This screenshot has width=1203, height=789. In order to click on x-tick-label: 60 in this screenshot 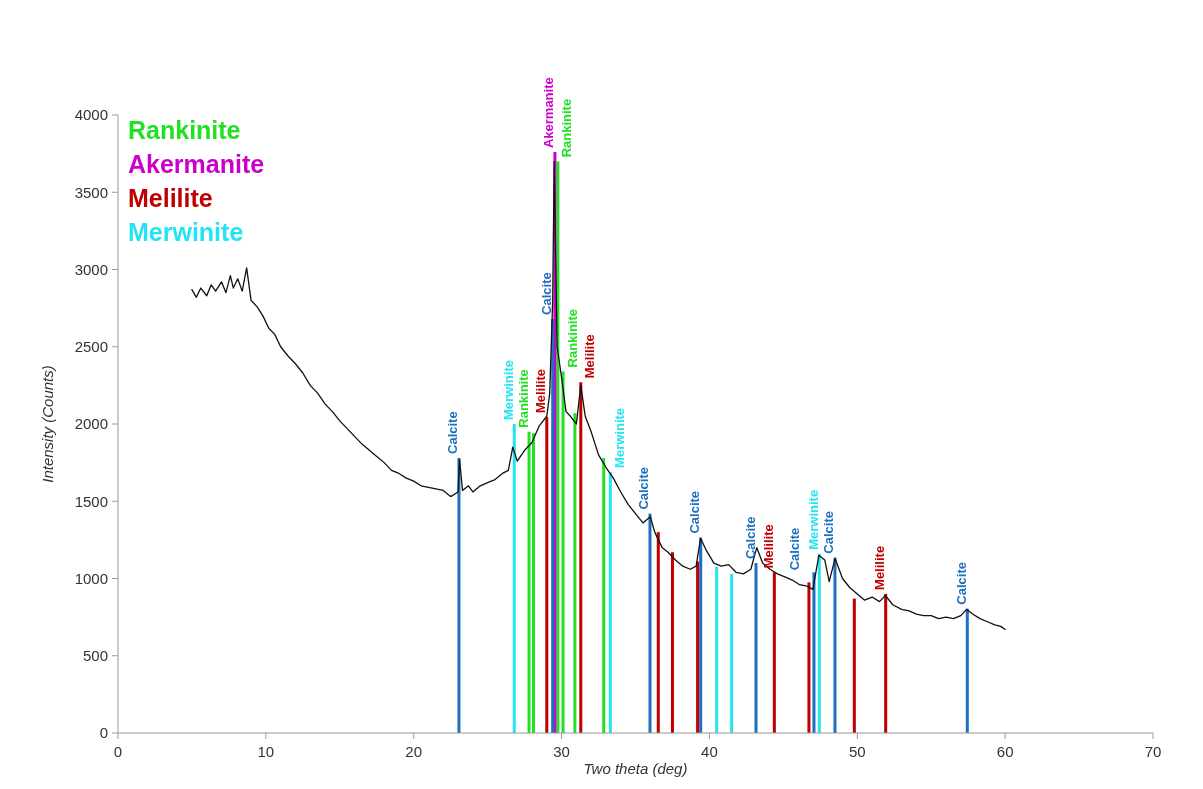, I will do `click(1005, 751)`.